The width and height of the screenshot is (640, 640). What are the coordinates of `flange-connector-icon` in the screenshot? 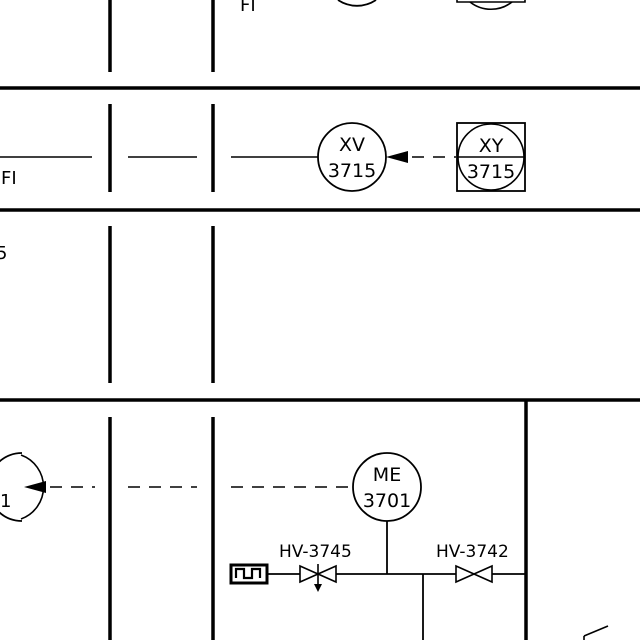 It's located at (249, 574).